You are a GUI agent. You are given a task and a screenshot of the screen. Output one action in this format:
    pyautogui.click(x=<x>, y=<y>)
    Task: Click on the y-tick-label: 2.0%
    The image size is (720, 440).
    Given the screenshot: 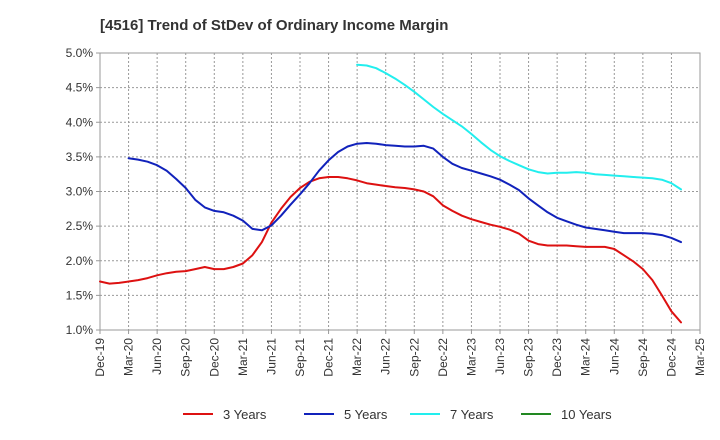 What is the action you would take?
    pyautogui.click(x=80, y=261)
    